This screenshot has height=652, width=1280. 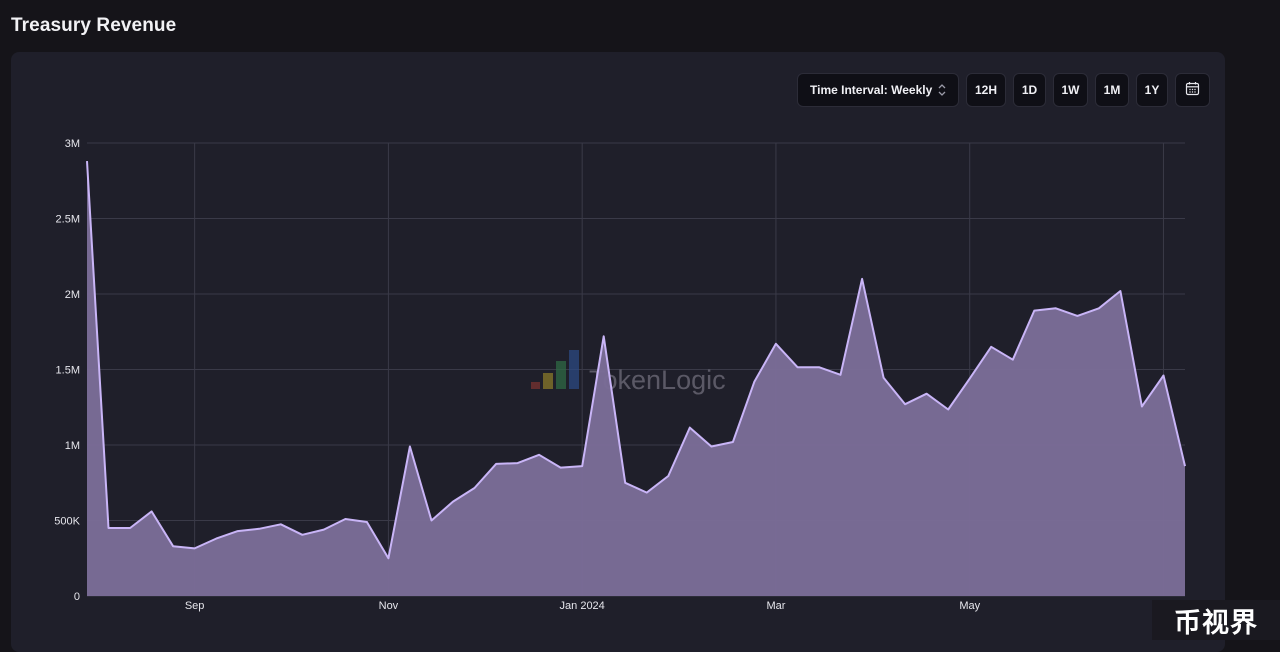 I want to click on tokenlogic-watermark: TokenLogic, so click(x=628, y=372).